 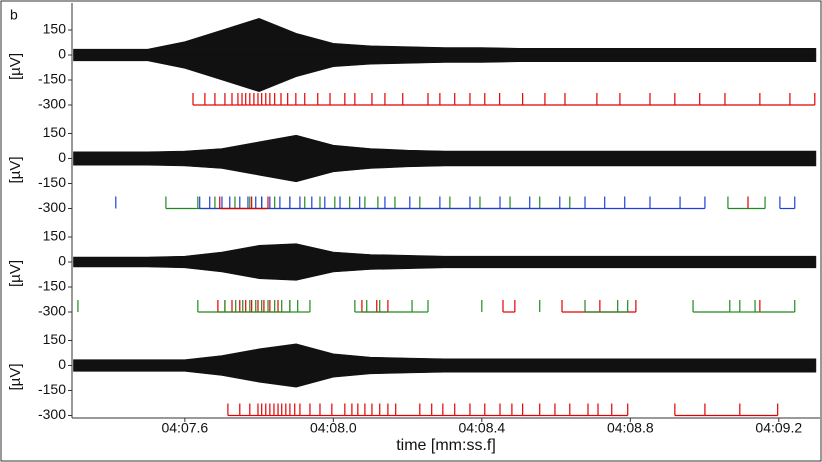 What do you see at coordinates (446, 445) in the screenshot?
I see `x-axis-label: time [mm:ss.f]` at bounding box center [446, 445].